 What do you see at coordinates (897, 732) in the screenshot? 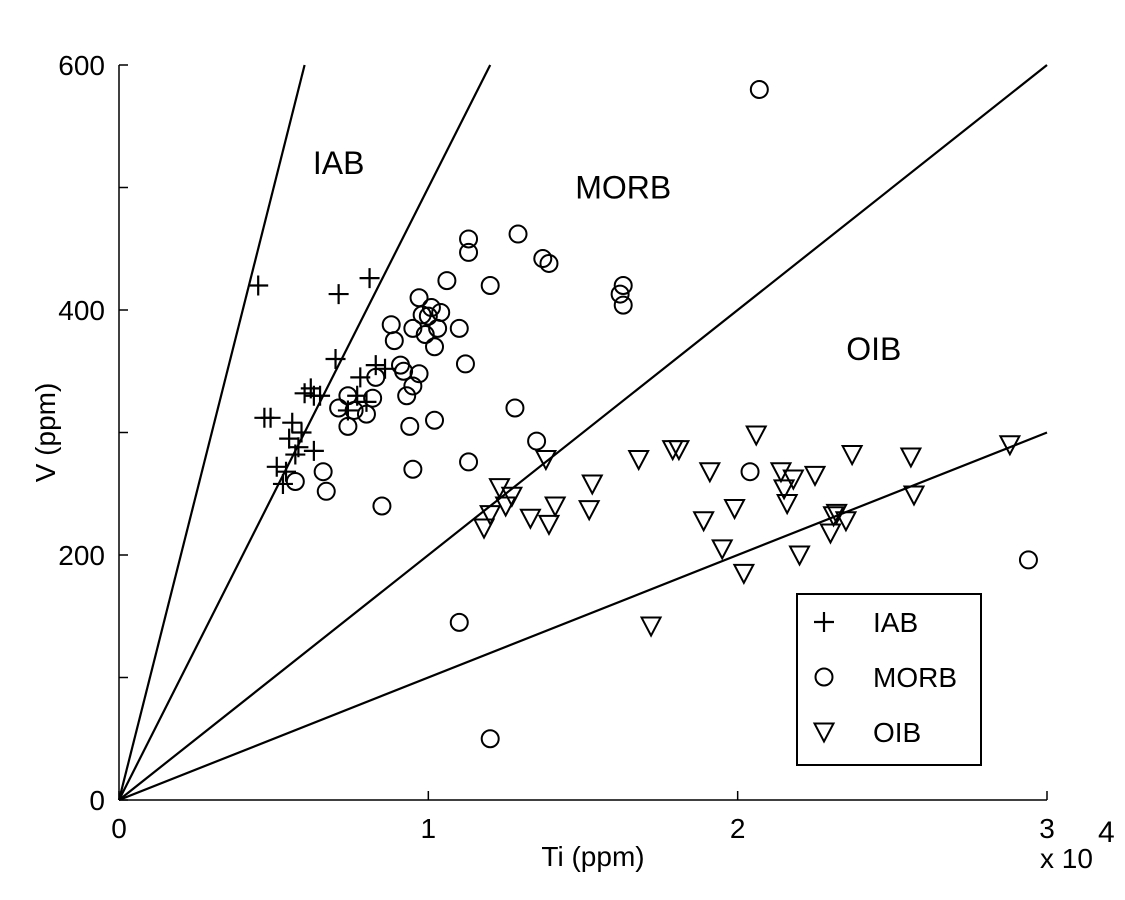
I see `legend-label-oib: OIB` at bounding box center [897, 732].